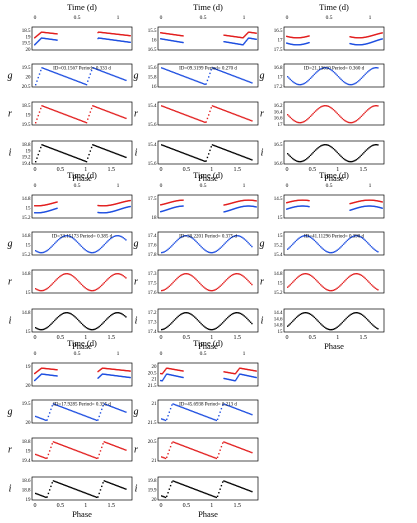 The height and width of the screenshot is (523, 417). I want to click on lc-points, so click(82, 38).